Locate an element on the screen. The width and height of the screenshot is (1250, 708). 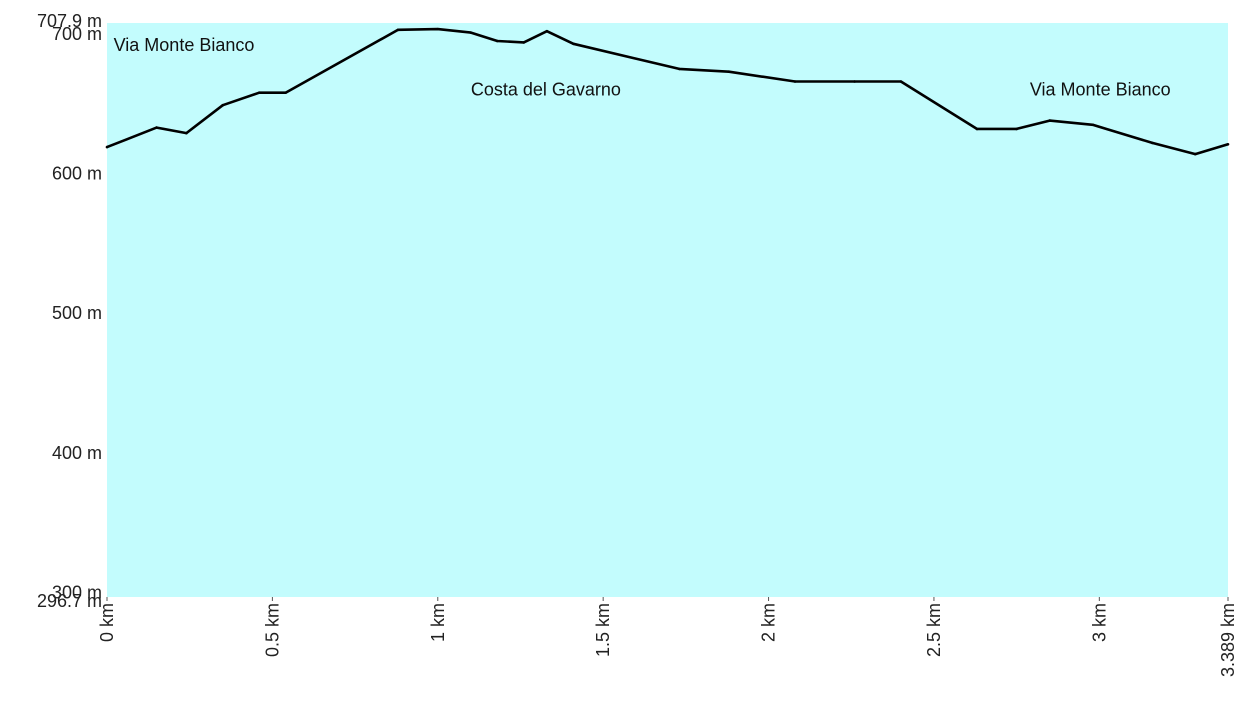
x-tick-label: 0.5 km is located at coordinates (272, 630).